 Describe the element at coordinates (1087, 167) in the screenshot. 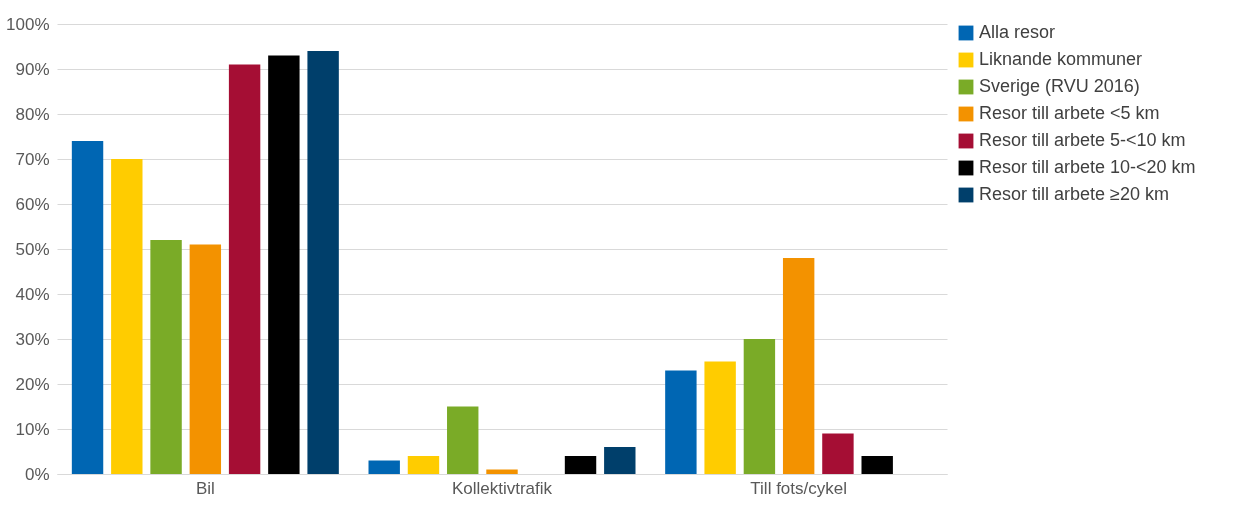

I see `legend-label: Resor till arbete 10-<20 km` at that location.